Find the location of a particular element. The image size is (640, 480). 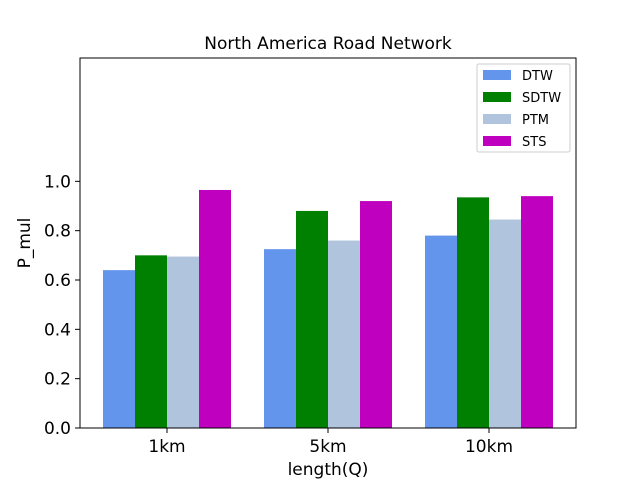

x-axis: 1km 5km 10km is located at coordinates (330, 442).